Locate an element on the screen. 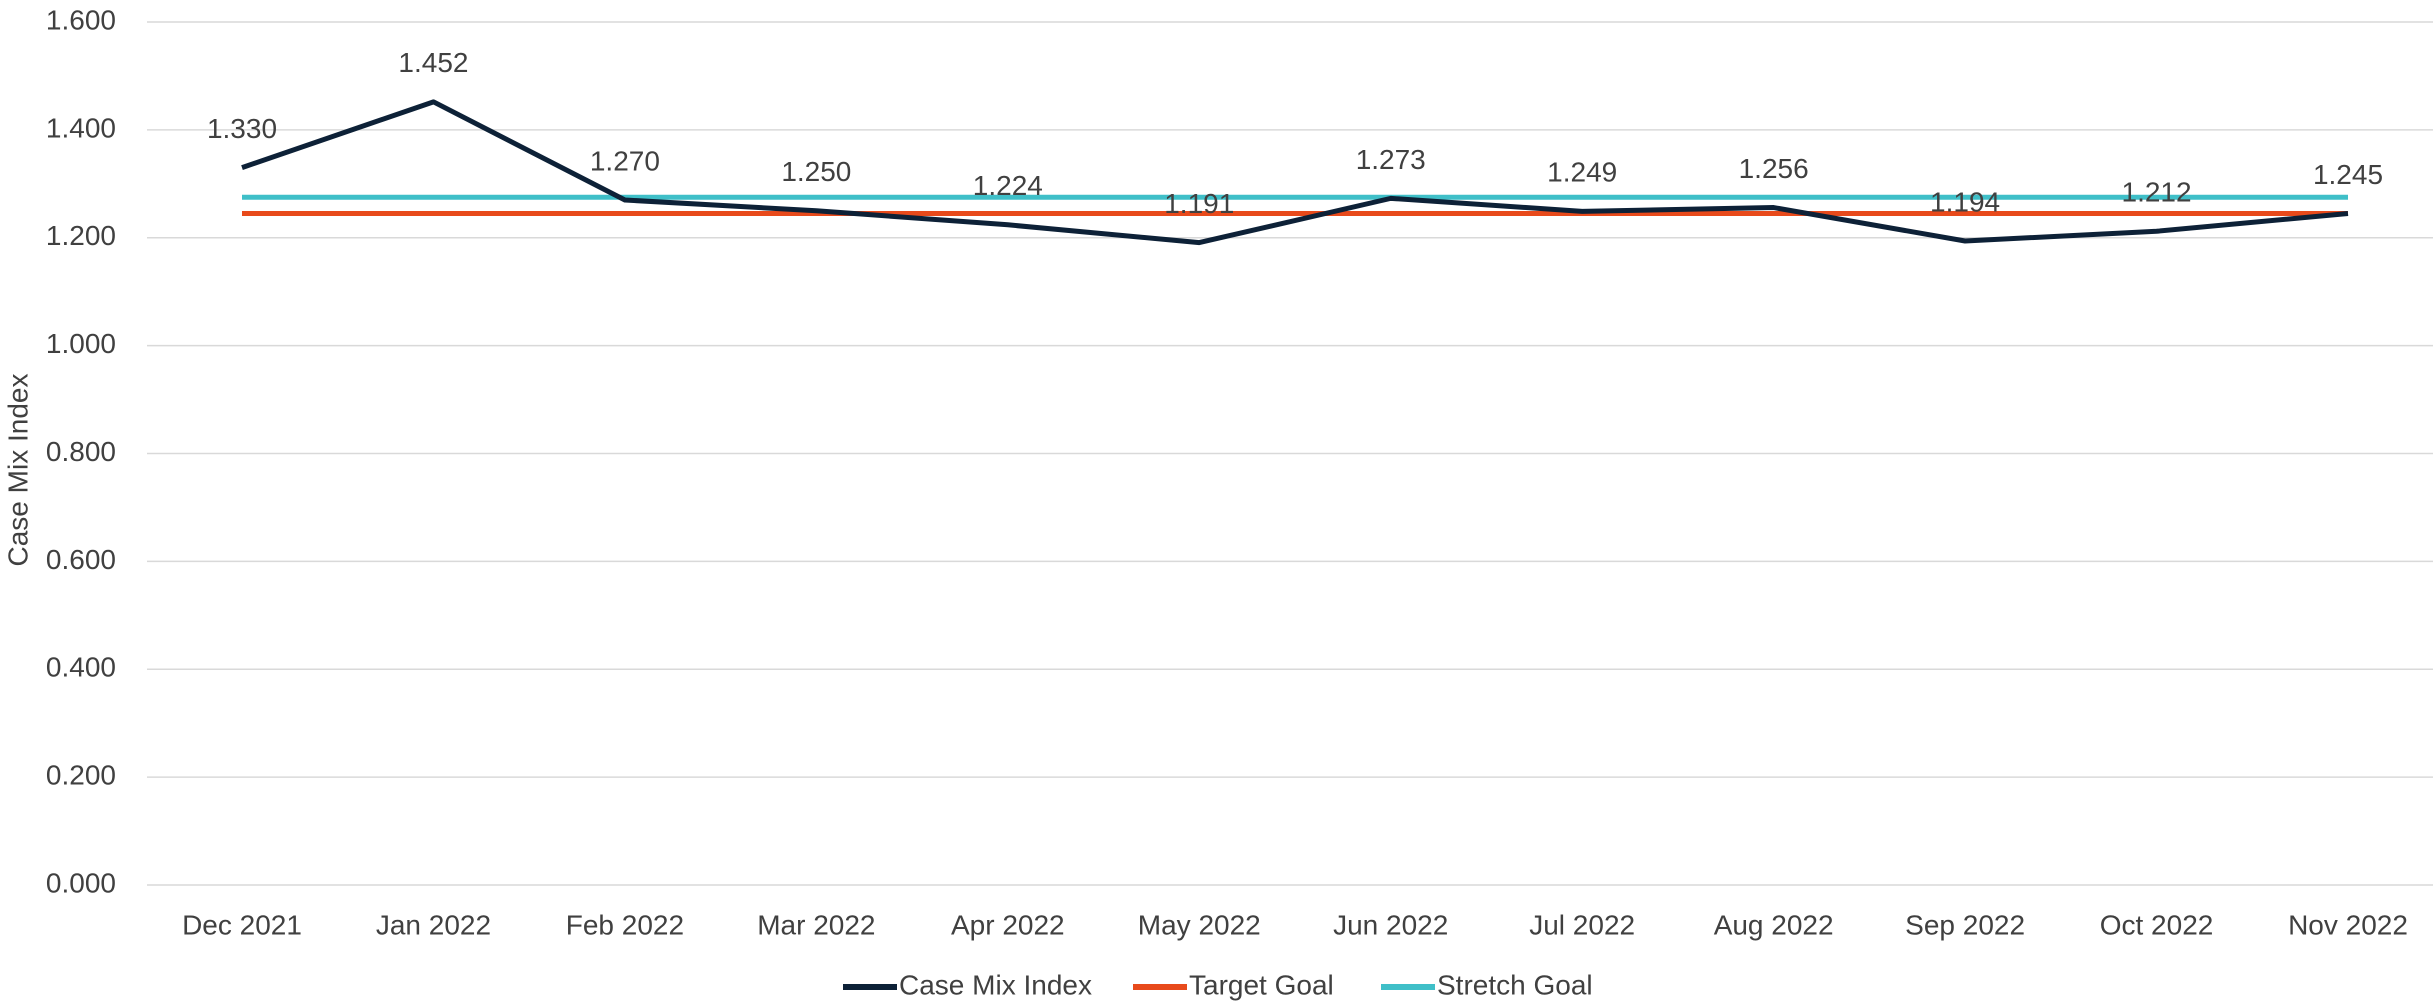 The width and height of the screenshot is (2433, 1008). data-label: 1.452 is located at coordinates (433, 62).